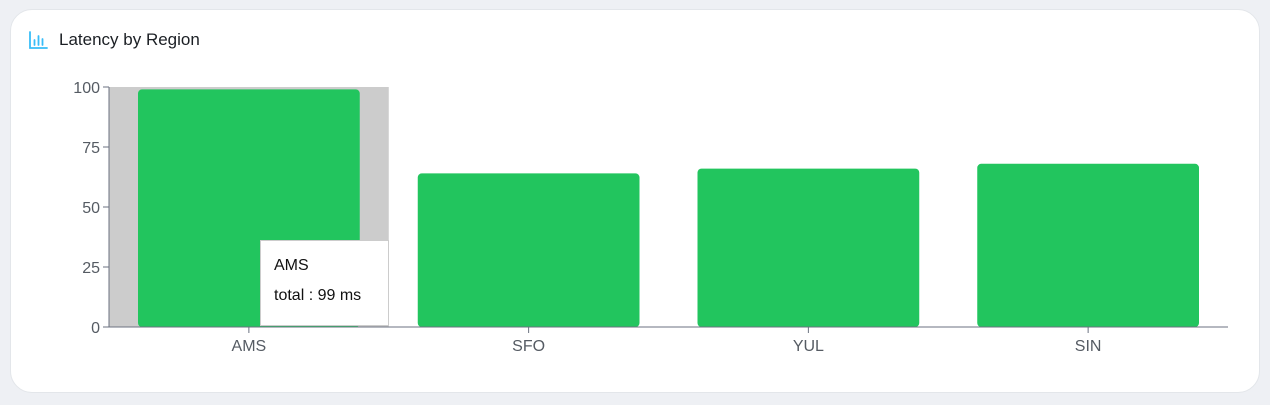  What do you see at coordinates (86, 88) in the screenshot?
I see `y-tick-label: 100` at bounding box center [86, 88].